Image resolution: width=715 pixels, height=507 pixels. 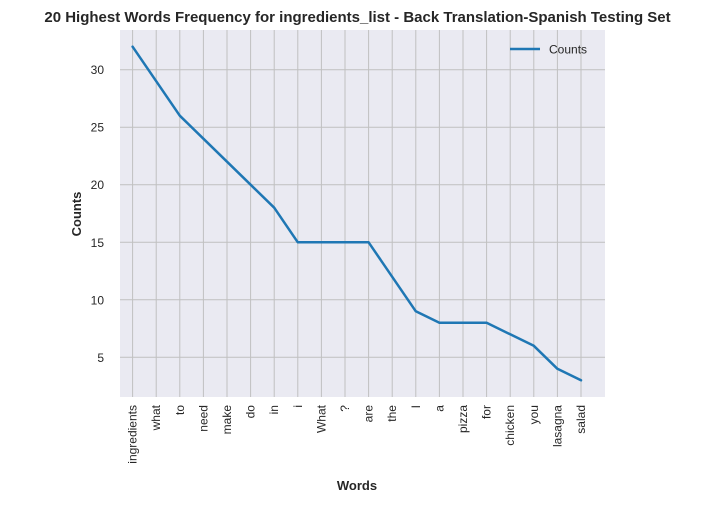 I want to click on x-tick-label: I, so click(x=416, y=406).